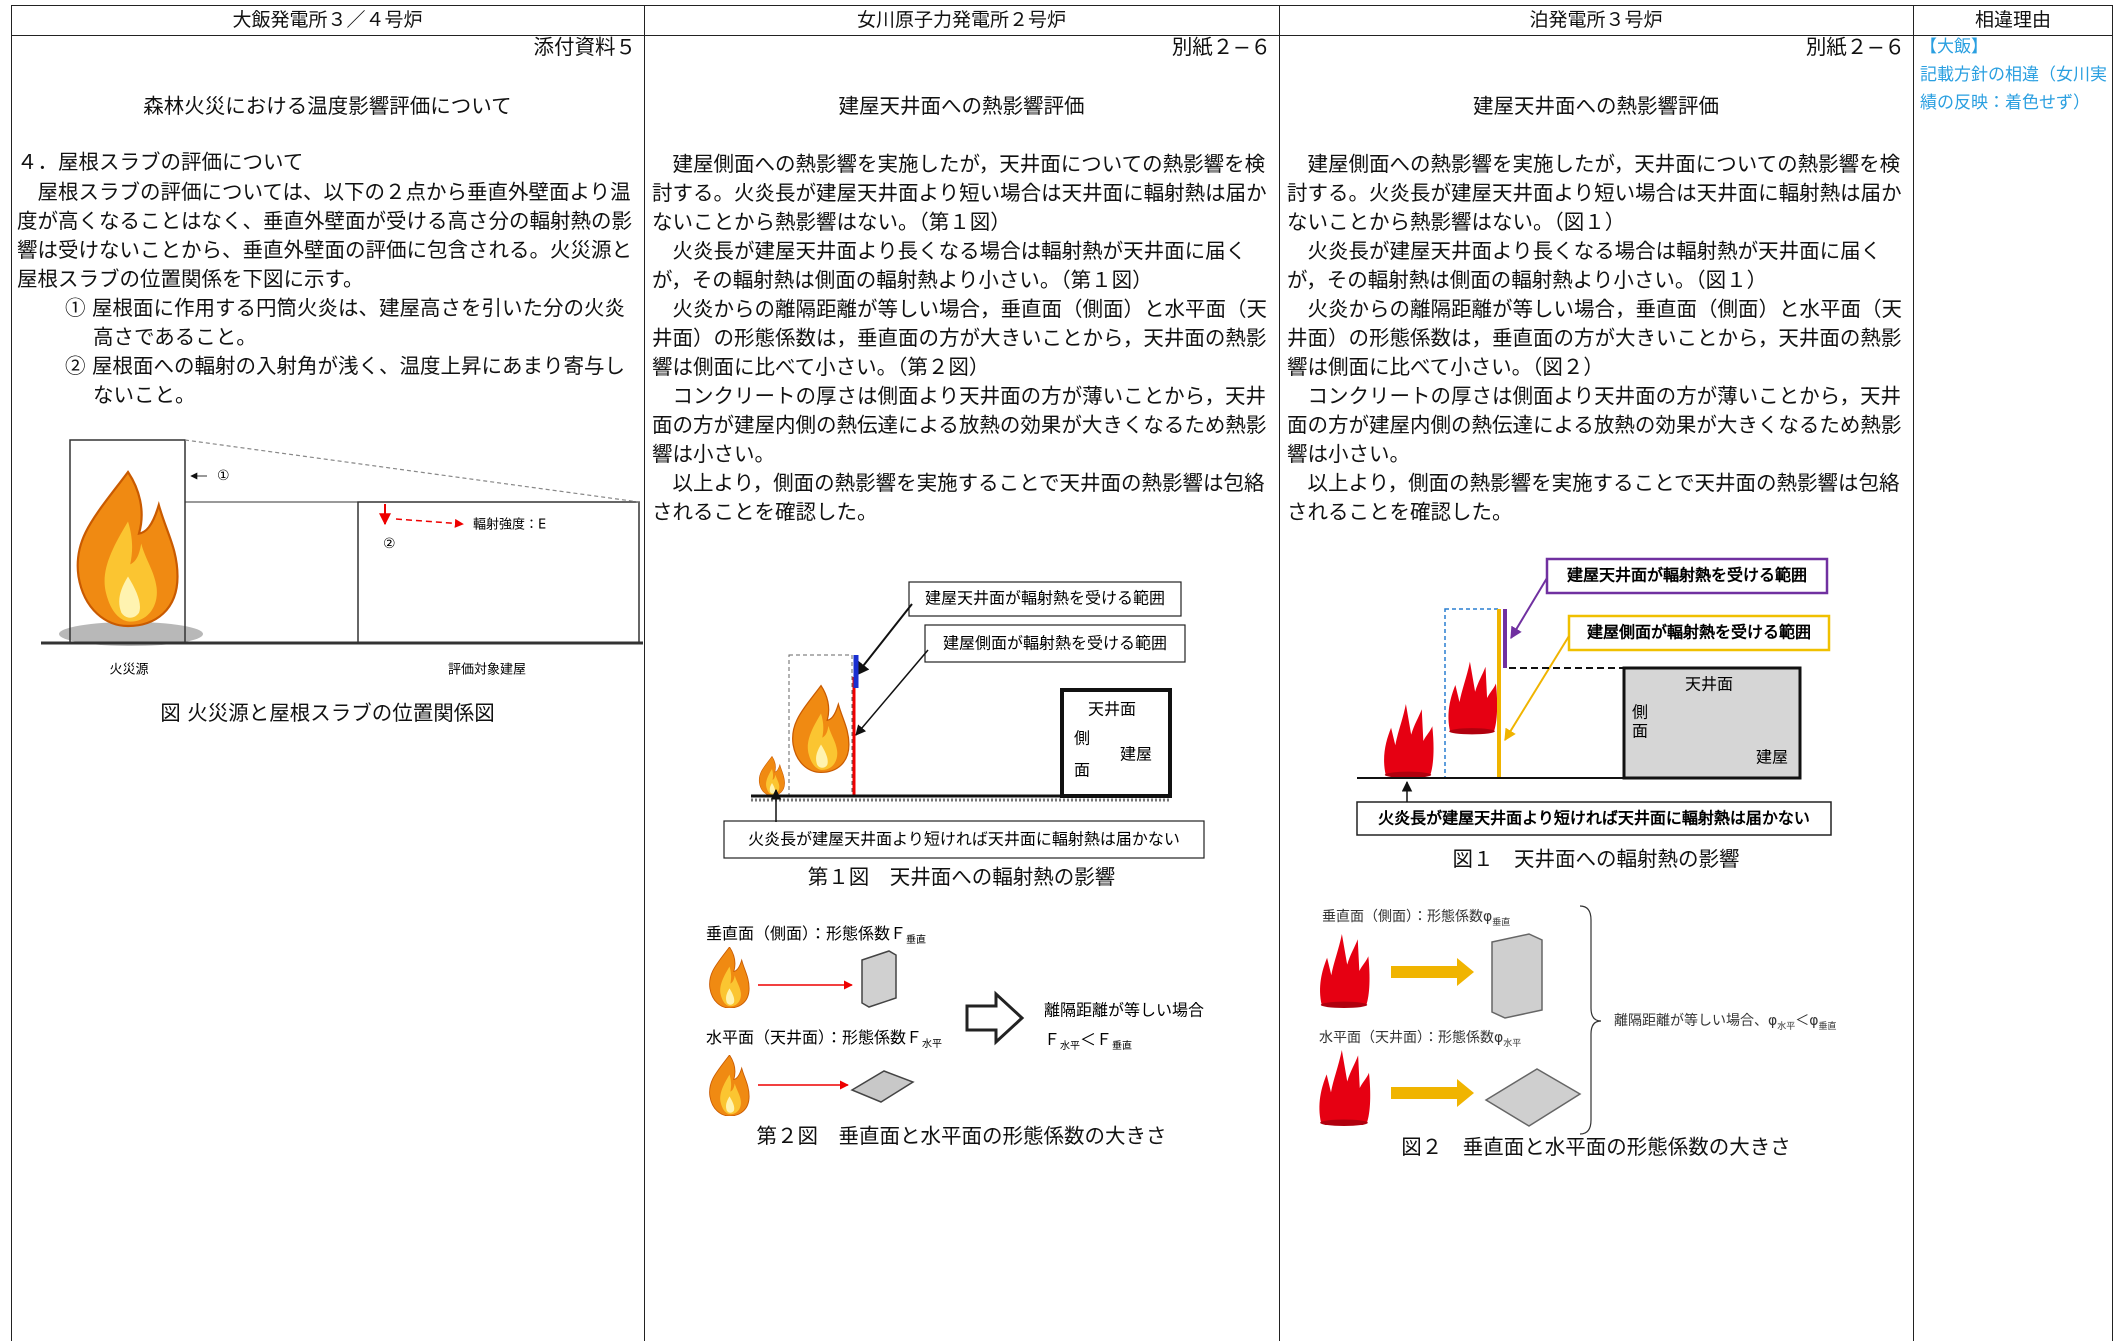 This screenshot has height=1341, width=2121. What do you see at coordinates (1772, 757) in the screenshot?
I see `label: 建屋` at bounding box center [1772, 757].